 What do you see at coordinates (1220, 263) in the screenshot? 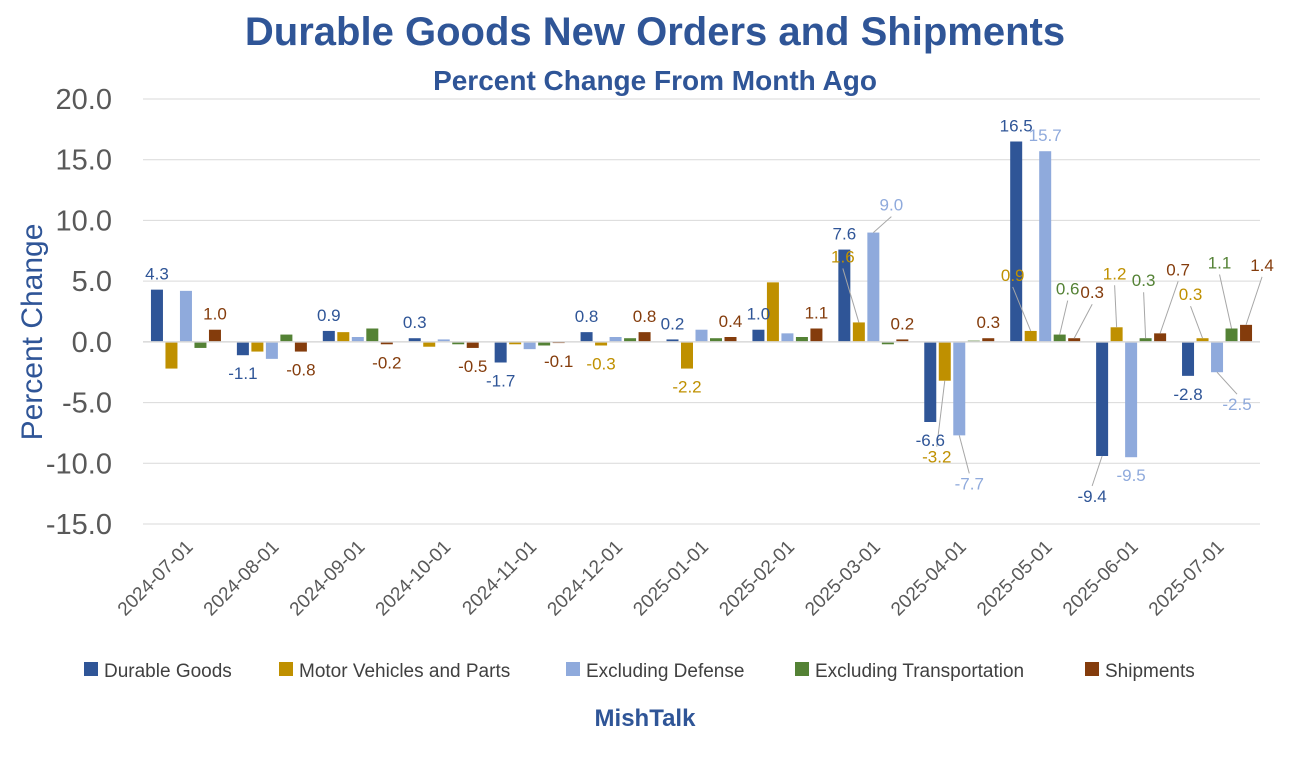
I see `data-label: 1.1` at bounding box center [1220, 263].